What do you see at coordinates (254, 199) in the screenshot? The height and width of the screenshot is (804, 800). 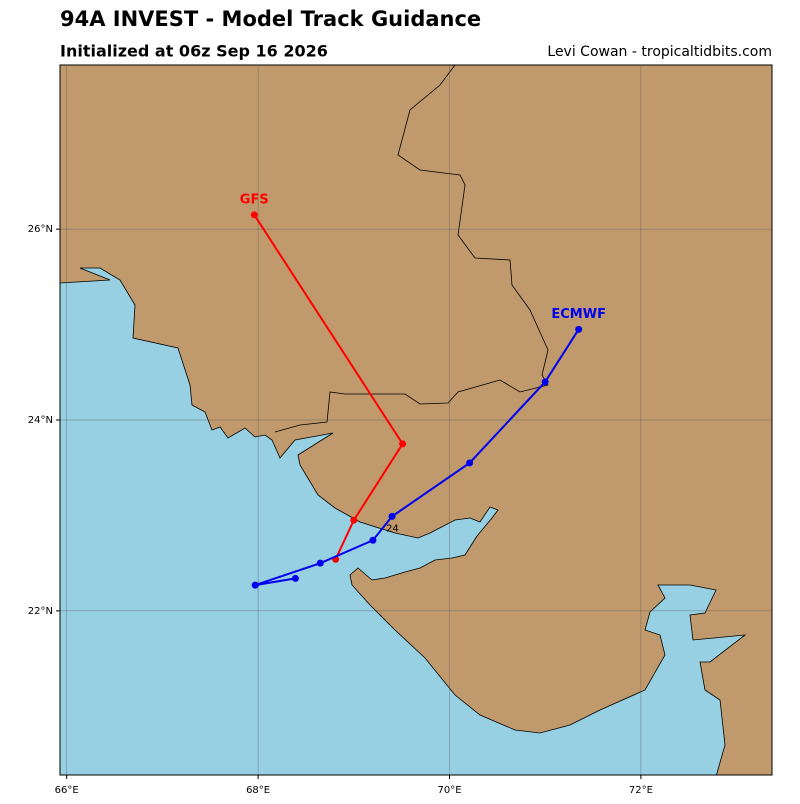 I see `track-label: GFS` at bounding box center [254, 199].